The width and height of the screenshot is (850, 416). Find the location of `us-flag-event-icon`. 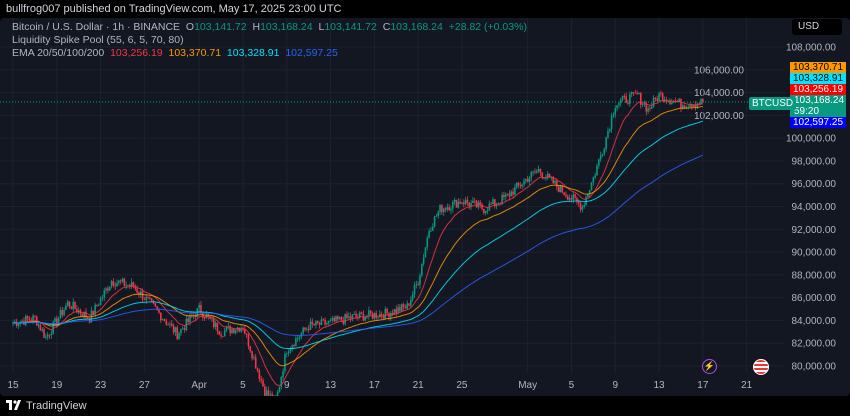

us-flag-event-icon is located at coordinates (761, 367).